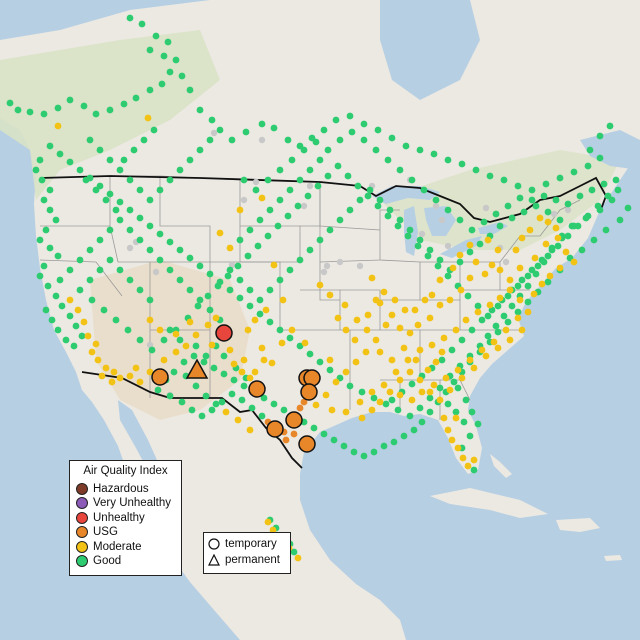  I want to click on legend-item-temporary: temporary, so click(247, 544).